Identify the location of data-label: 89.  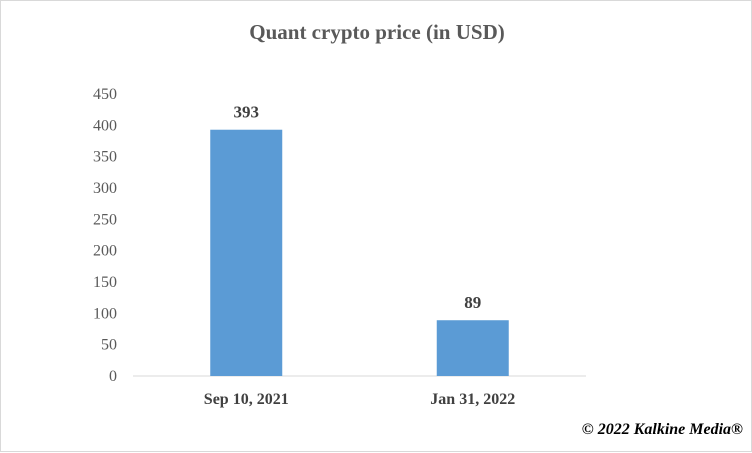
(472, 302).